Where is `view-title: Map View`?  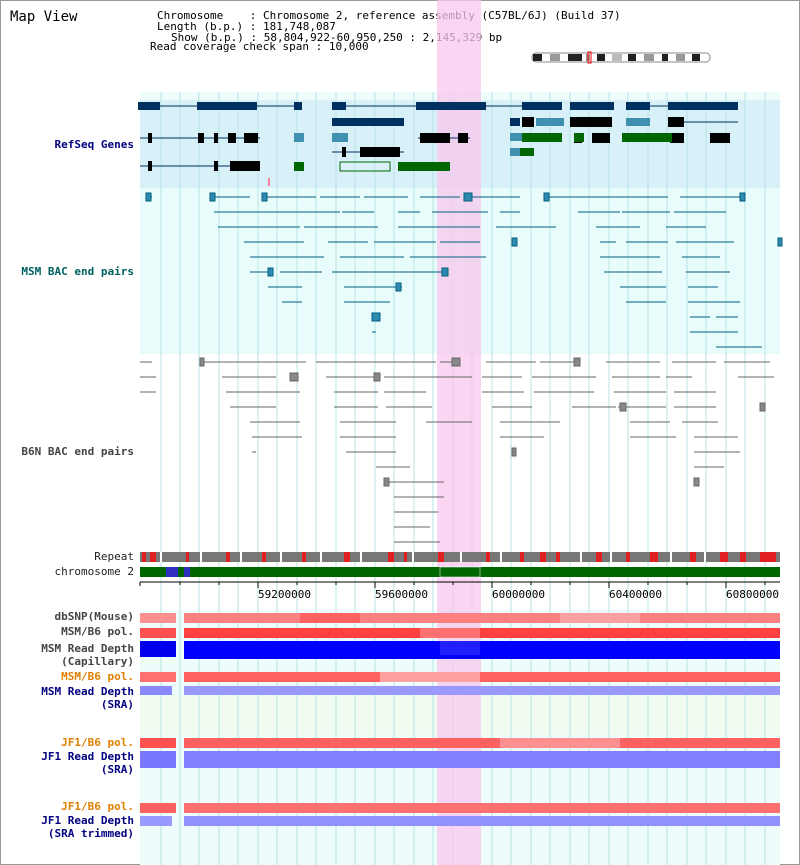
view-title: Map View is located at coordinates (44, 17).